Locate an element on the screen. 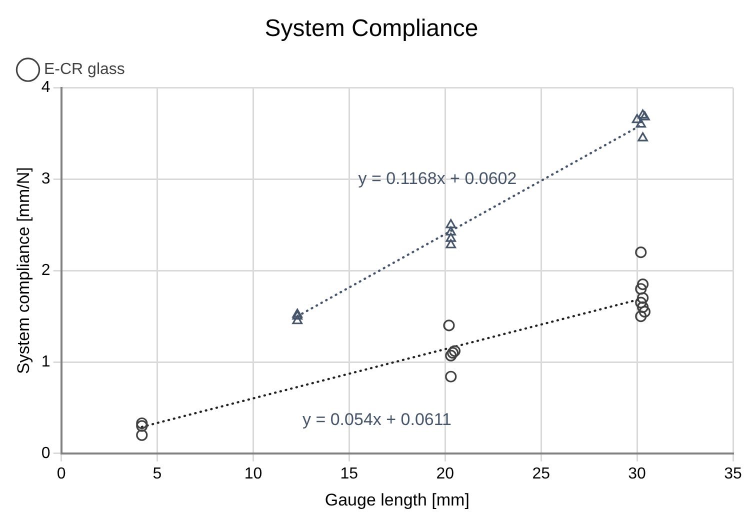  y-tick-label: 0 is located at coordinates (45, 453).